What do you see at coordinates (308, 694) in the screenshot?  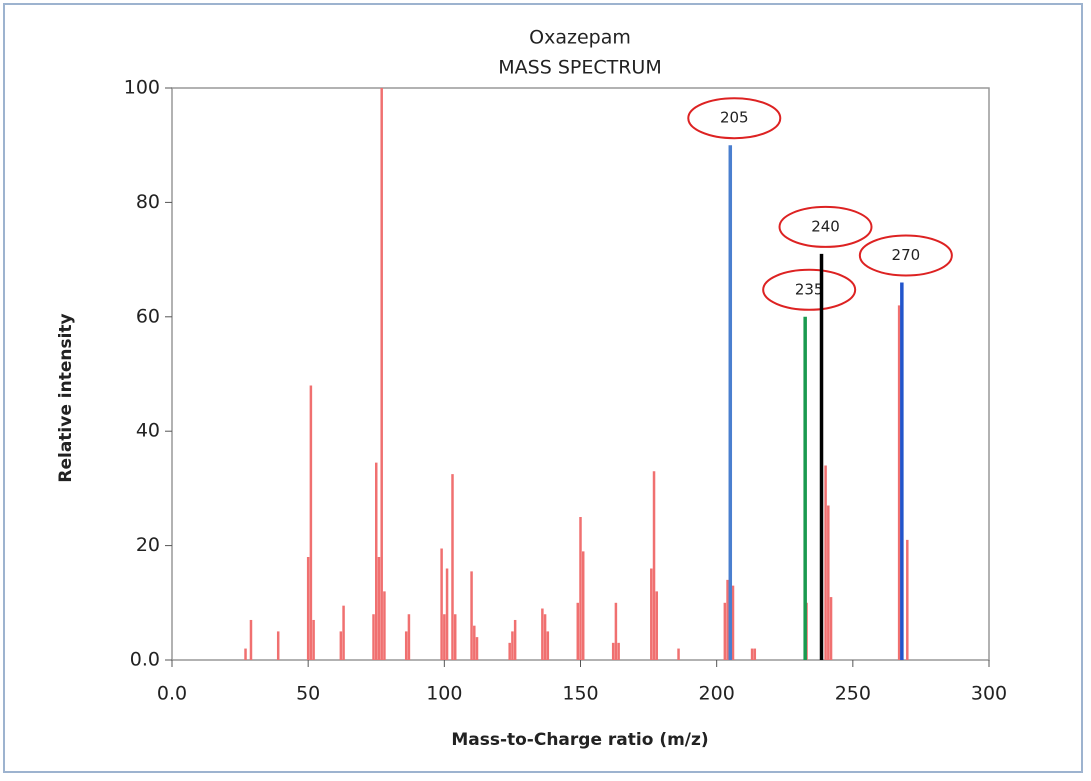 I see `x-tick-label: 50` at bounding box center [308, 694].